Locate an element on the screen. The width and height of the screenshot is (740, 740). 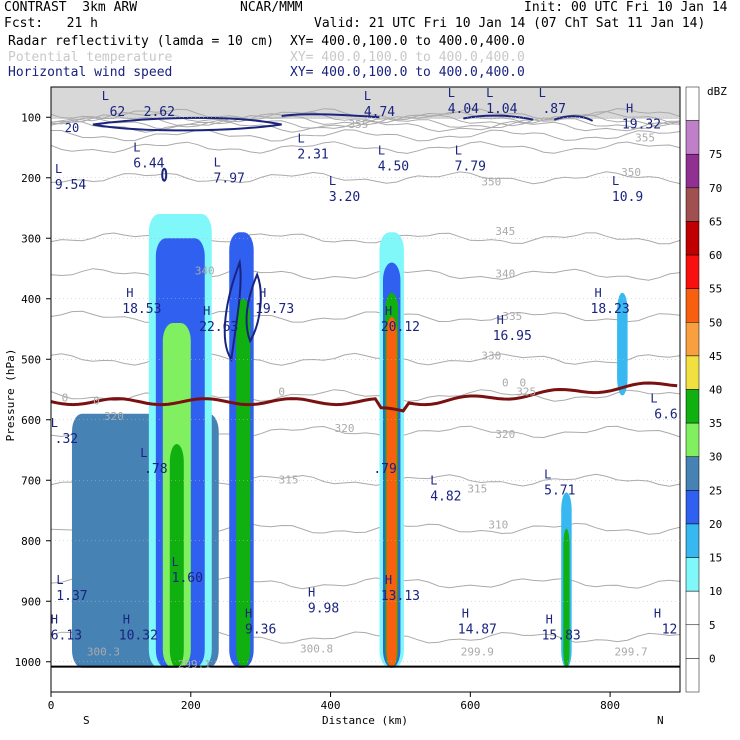
colorbar-label: 75 is located at coordinates (715, 154).